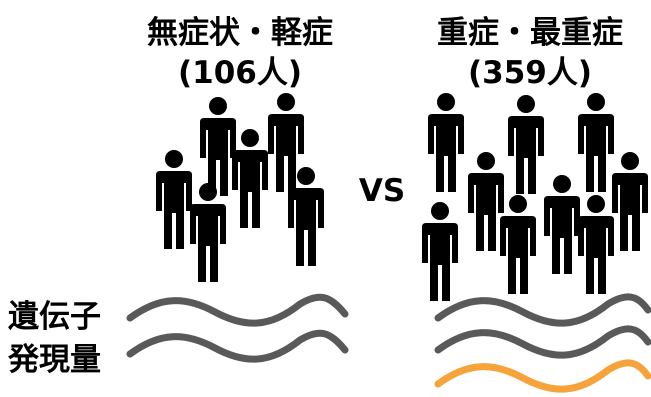  I want to click on right-wave-middle, so click(542, 342).